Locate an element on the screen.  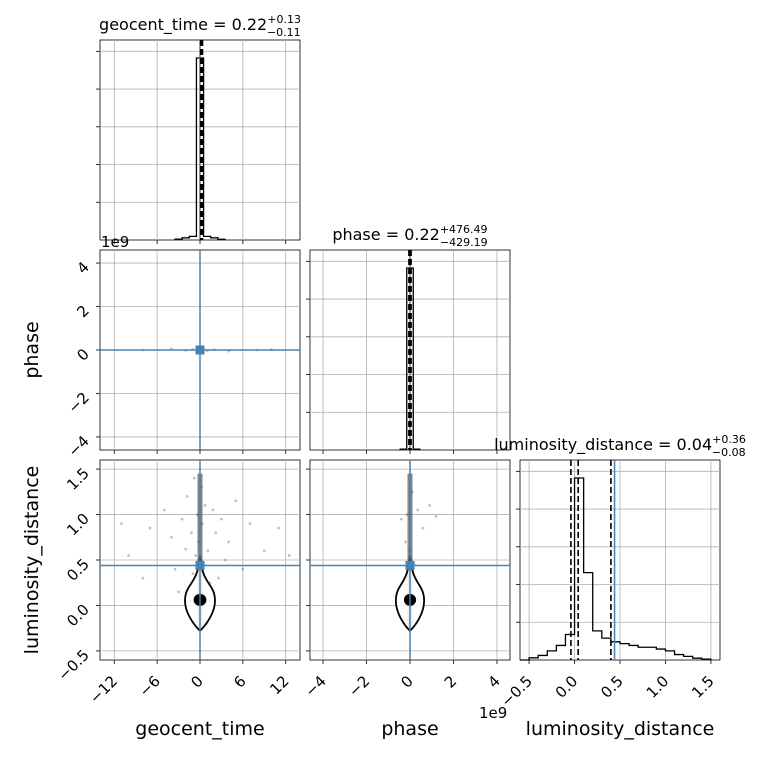
xtick-label-phase-4: 4 is located at coordinates (493, 681).